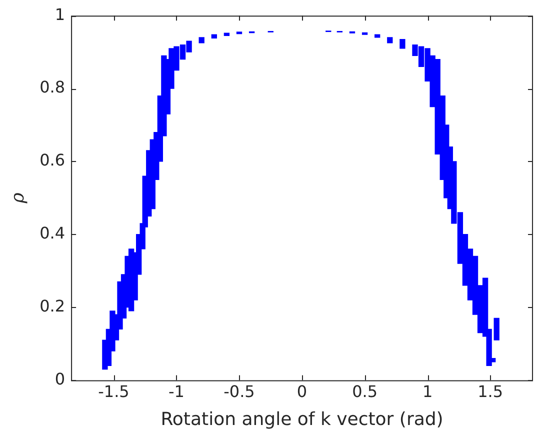 The height and width of the screenshot is (437, 534). Describe the element at coordinates (17, 198) in the screenshot. I see `y-axis-title: ρ` at that location.